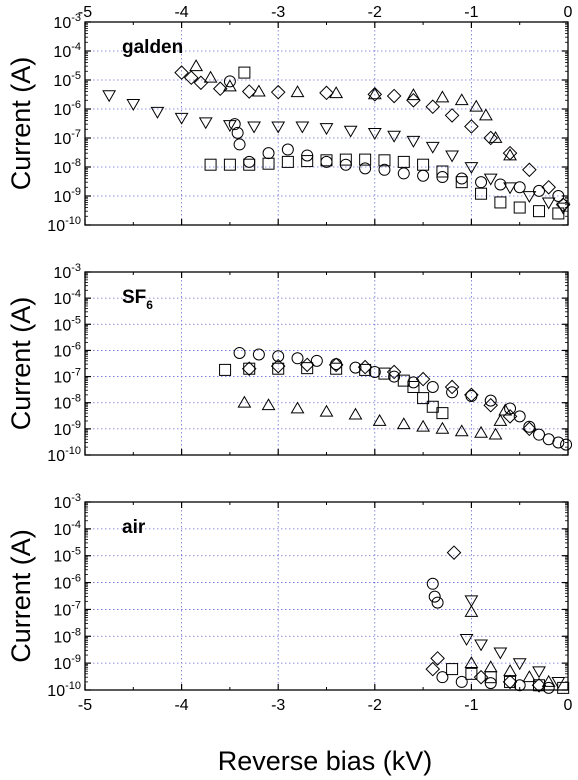  I want to click on y-tick-label: 10⁻⁷, so click(67, 138).